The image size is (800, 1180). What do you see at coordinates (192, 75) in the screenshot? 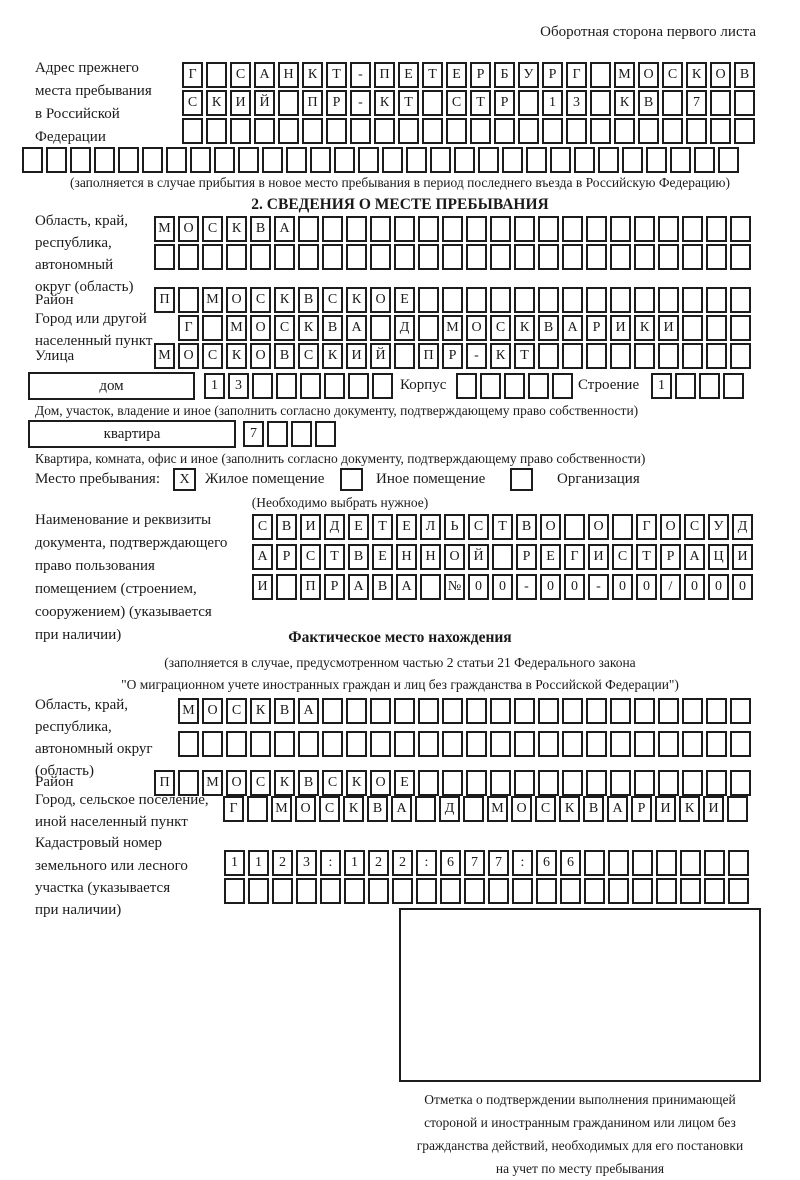
I see `char-cell: Г` at bounding box center [192, 75].